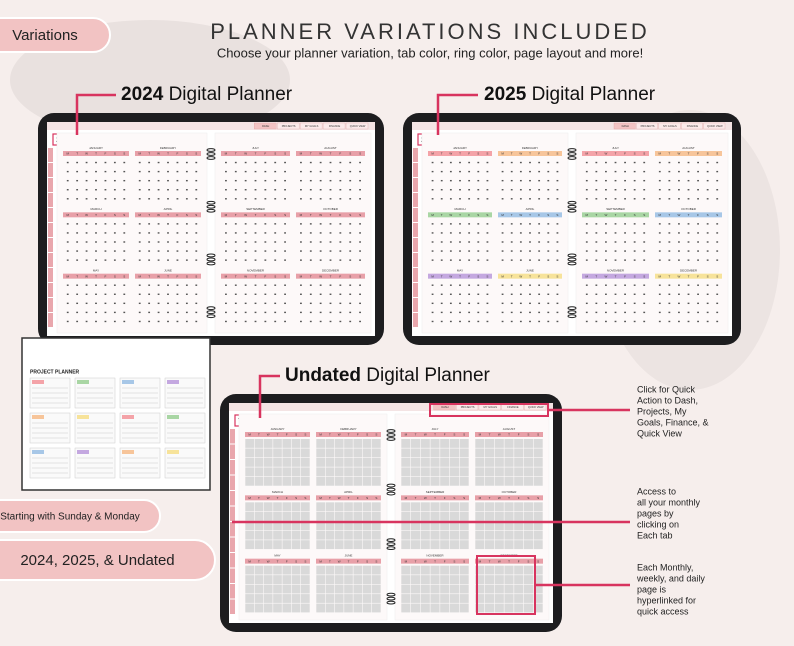 Image resolution: width=794 pixels, height=646 pixels. I want to click on weekday: F, so click(625, 276).